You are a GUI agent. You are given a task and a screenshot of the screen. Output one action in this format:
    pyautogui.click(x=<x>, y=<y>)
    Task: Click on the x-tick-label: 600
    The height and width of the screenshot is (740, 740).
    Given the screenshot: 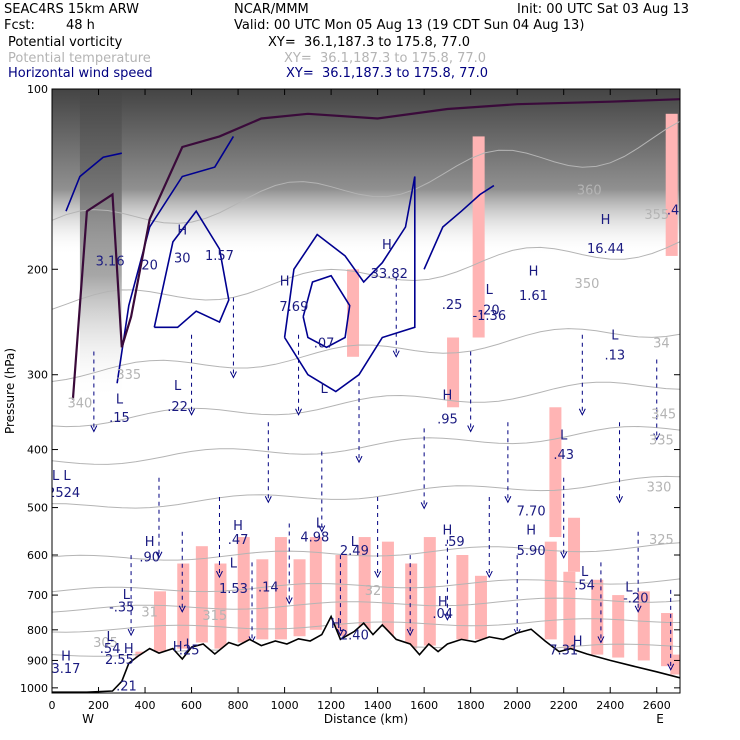 What is the action you would take?
    pyautogui.click(x=191, y=705)
    